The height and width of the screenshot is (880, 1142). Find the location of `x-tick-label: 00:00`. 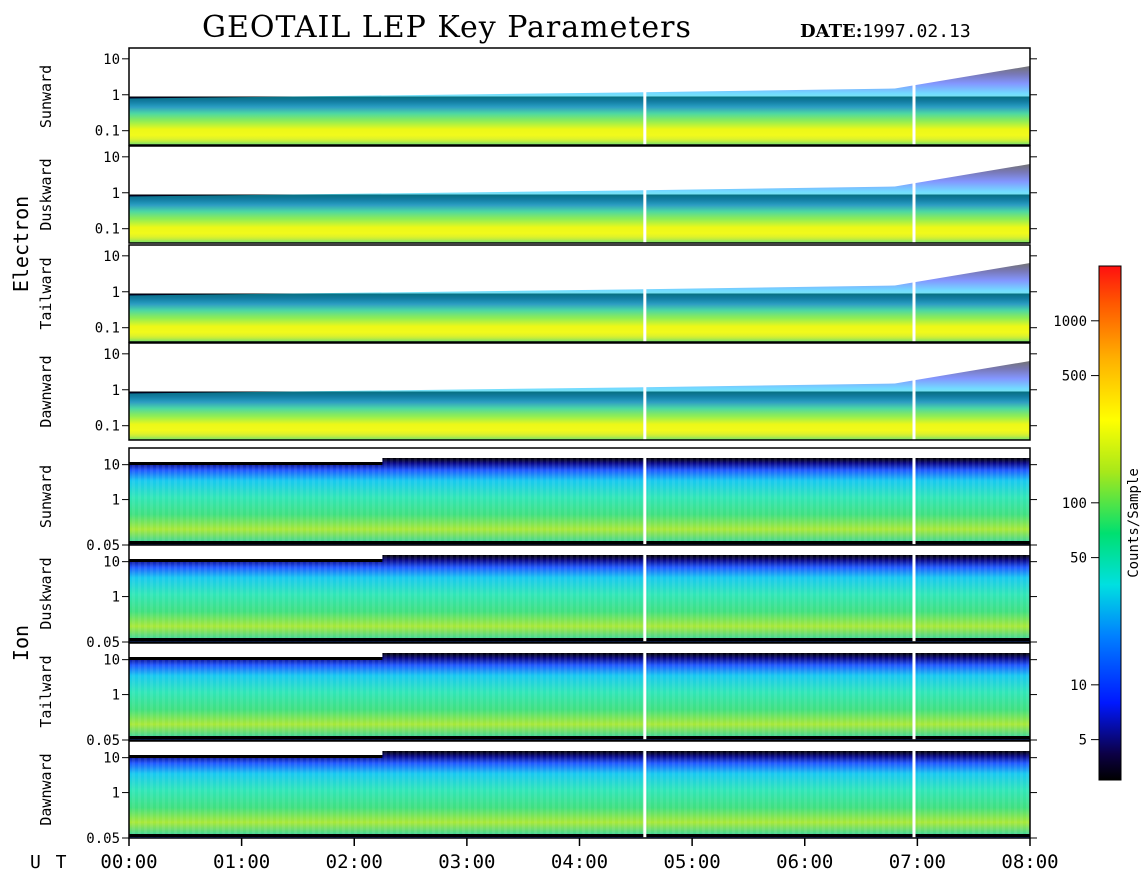

x-tick-label: 00:00 is located at coordinates (128, 862).